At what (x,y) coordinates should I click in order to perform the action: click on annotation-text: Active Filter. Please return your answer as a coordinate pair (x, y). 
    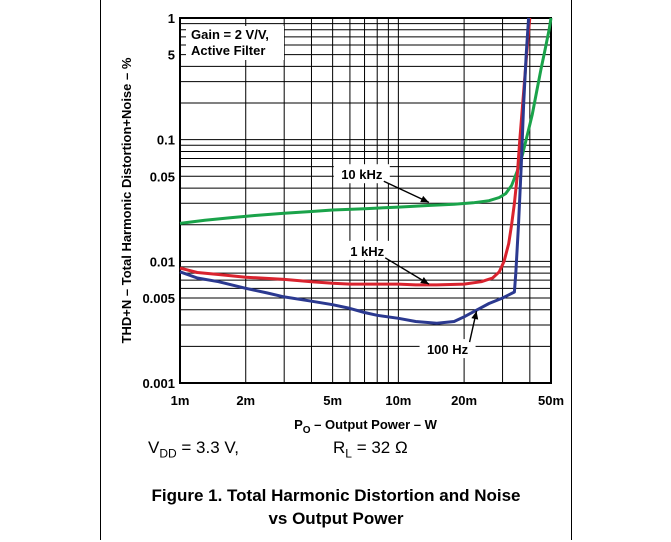
    Looking at the image, I should click on (228, 50).